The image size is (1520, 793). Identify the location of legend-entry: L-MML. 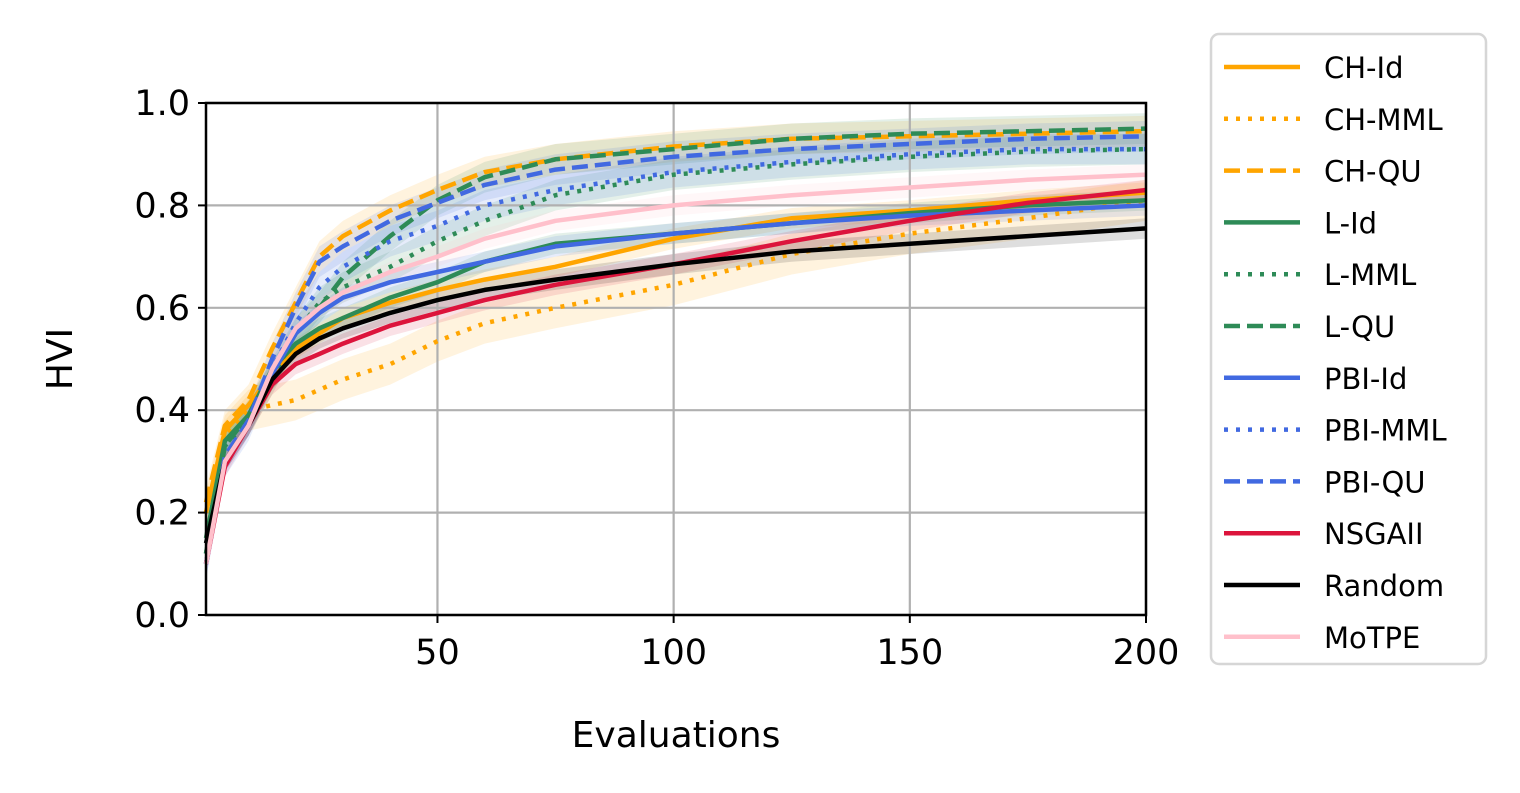
(1320, 275).